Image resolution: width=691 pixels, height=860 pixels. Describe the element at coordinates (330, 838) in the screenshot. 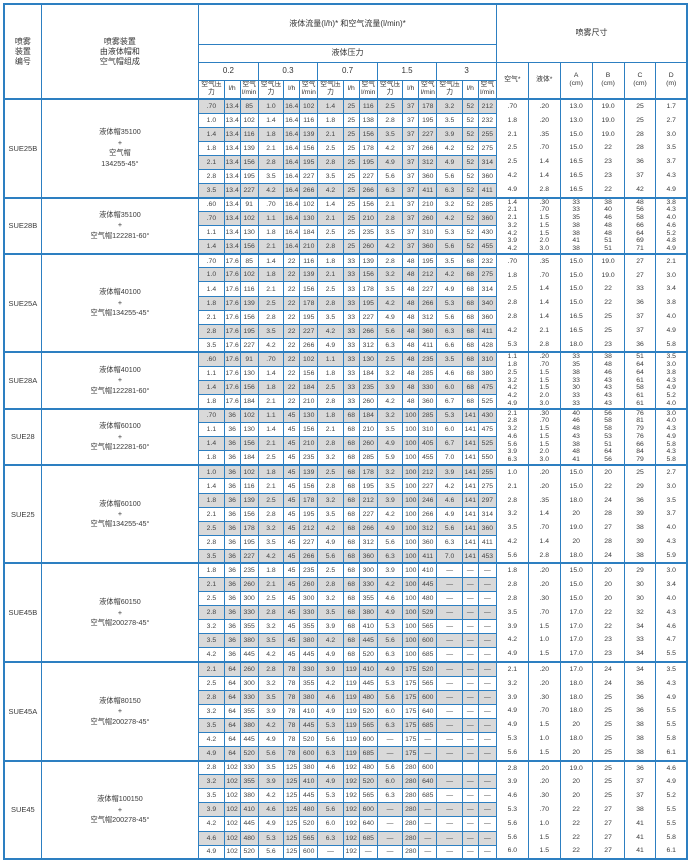

I see `flow-cell: 6.3` at that location.